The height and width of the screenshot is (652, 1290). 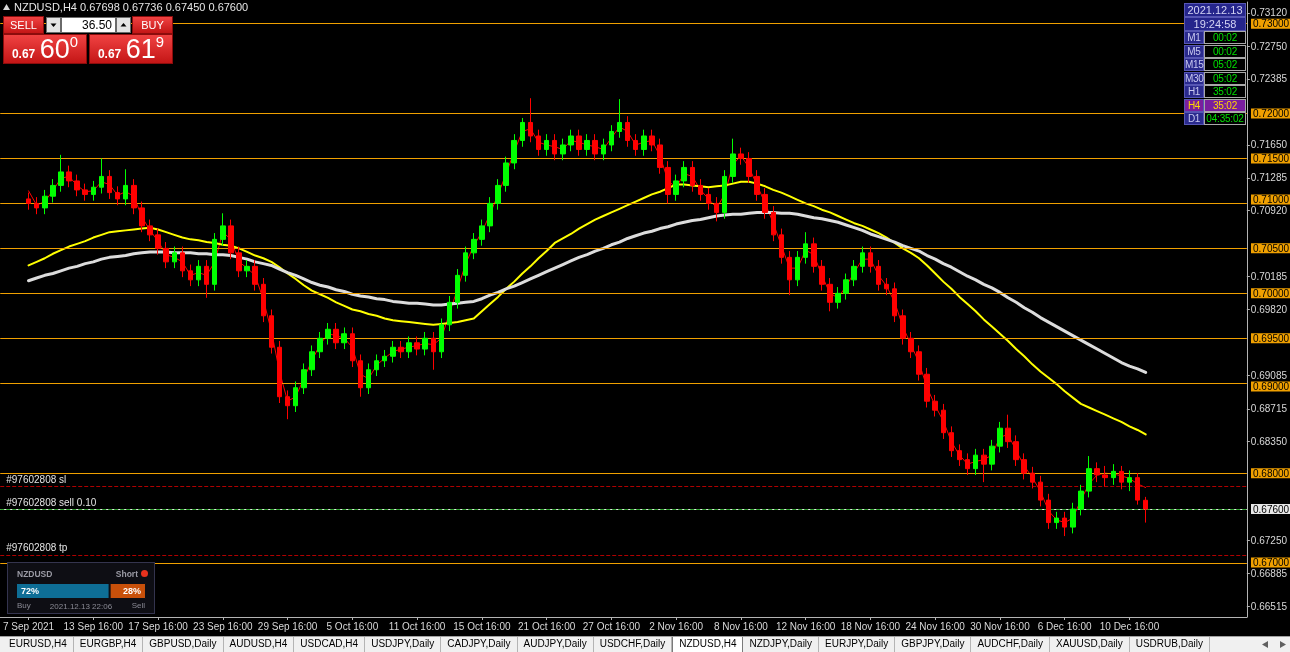 I want to click on tab: USDJPY,Daily, so click(x=403, y=644).